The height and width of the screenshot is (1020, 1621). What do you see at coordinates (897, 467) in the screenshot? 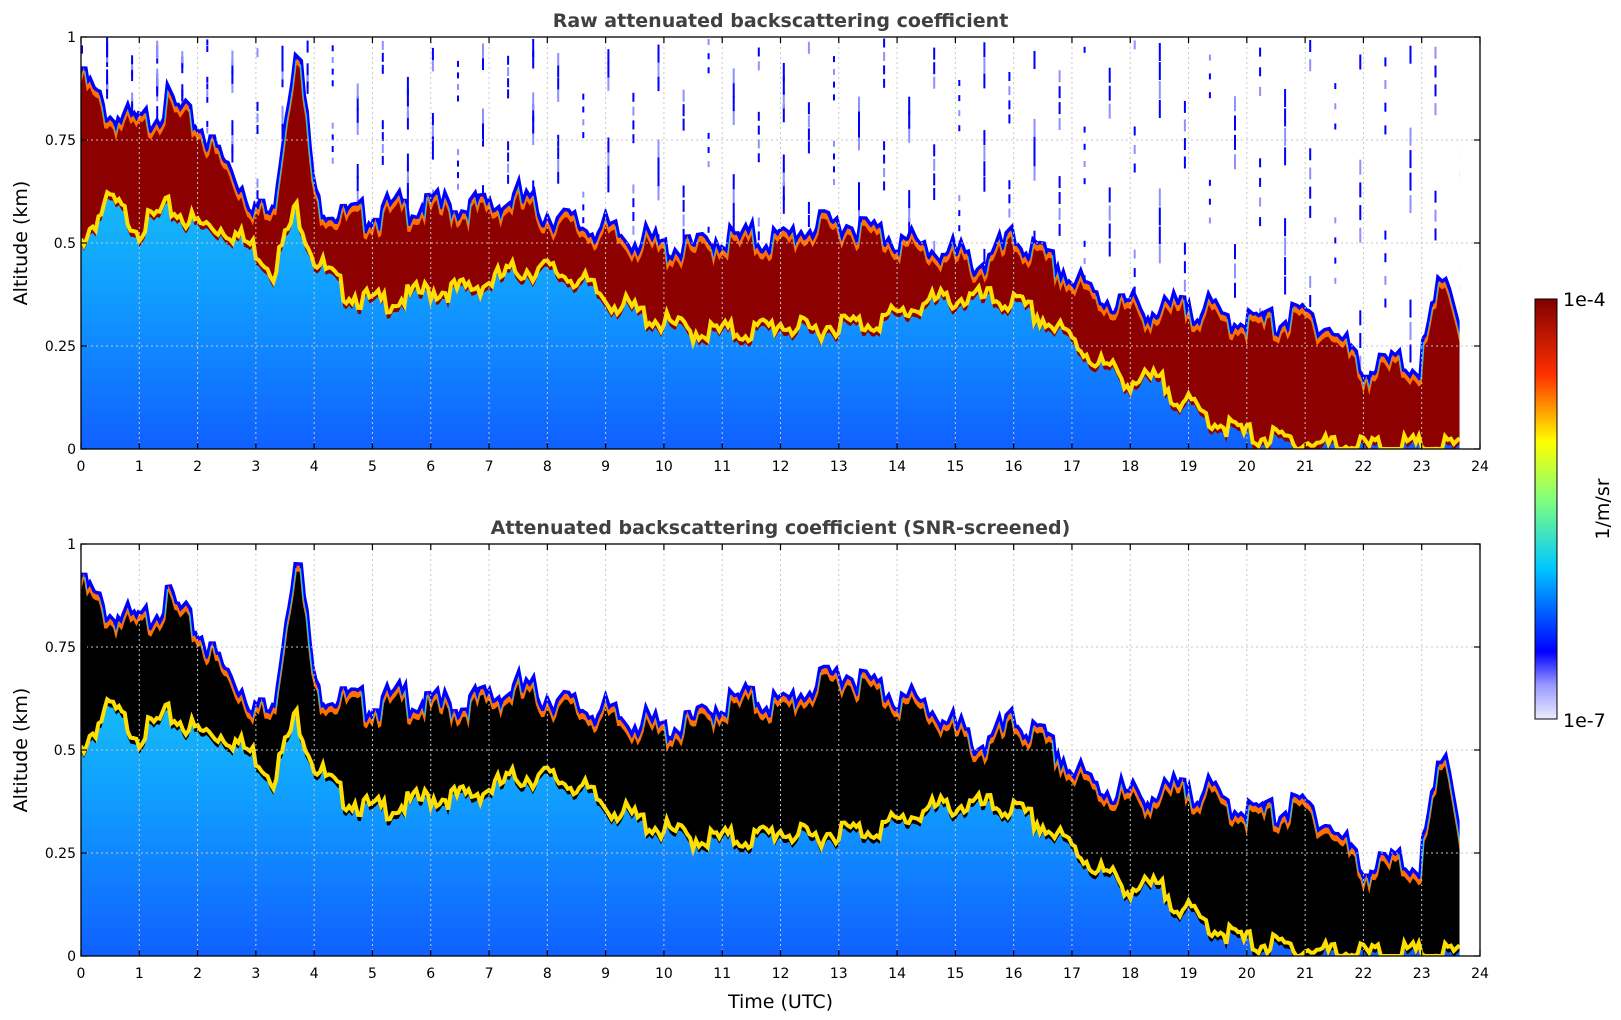
I see `x-tick-label: 14` at bounding box center [897, 467].